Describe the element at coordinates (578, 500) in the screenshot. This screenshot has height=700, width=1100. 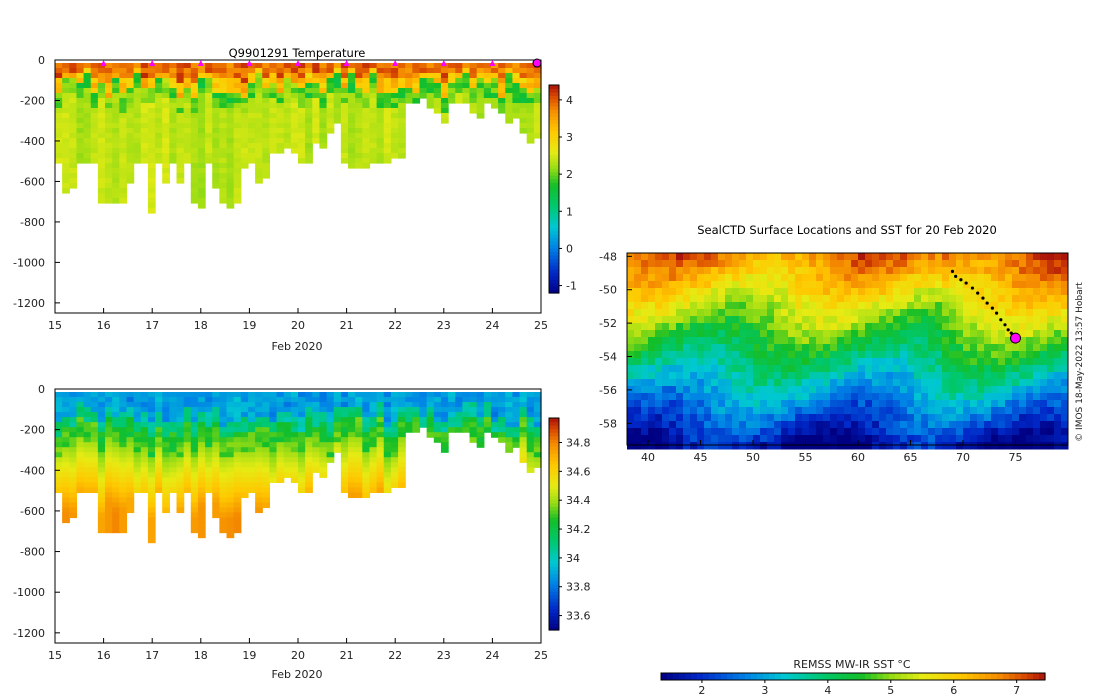
I see `colorbar-tick-label: 34.4` at that location.